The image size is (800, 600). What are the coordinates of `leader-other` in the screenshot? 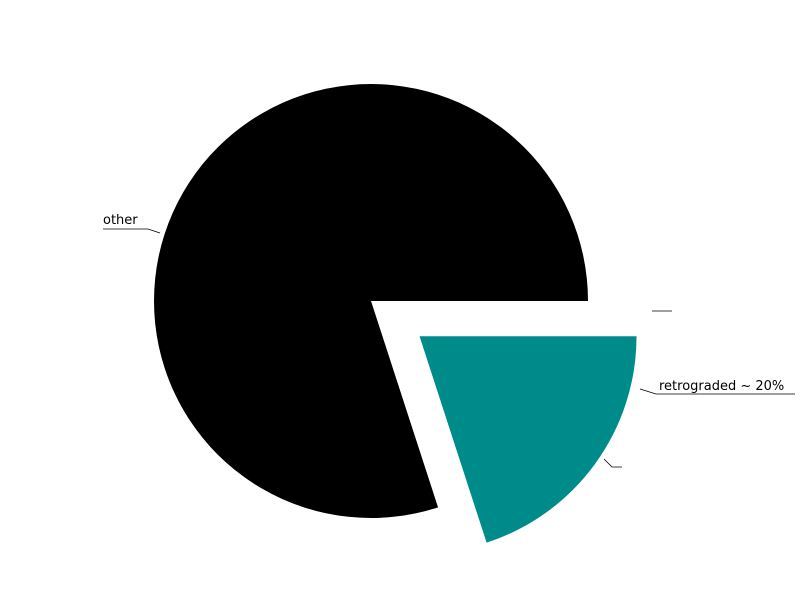 It's located at (132, 231).